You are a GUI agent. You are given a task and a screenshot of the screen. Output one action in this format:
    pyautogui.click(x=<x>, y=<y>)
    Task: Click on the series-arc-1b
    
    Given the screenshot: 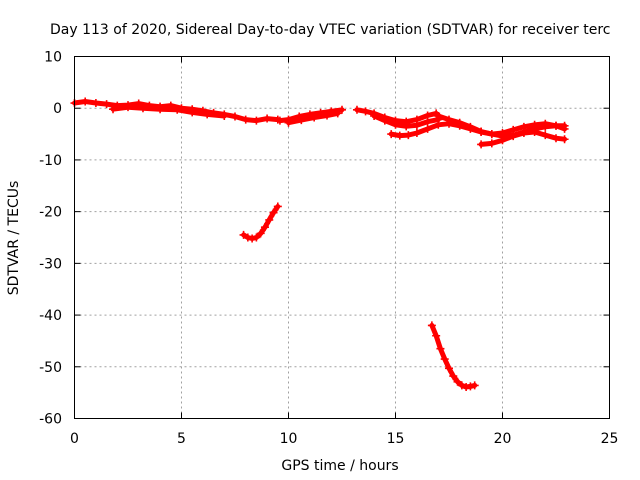 What is the action you would take?
    pyautogui.click(x=169, y=111)
    